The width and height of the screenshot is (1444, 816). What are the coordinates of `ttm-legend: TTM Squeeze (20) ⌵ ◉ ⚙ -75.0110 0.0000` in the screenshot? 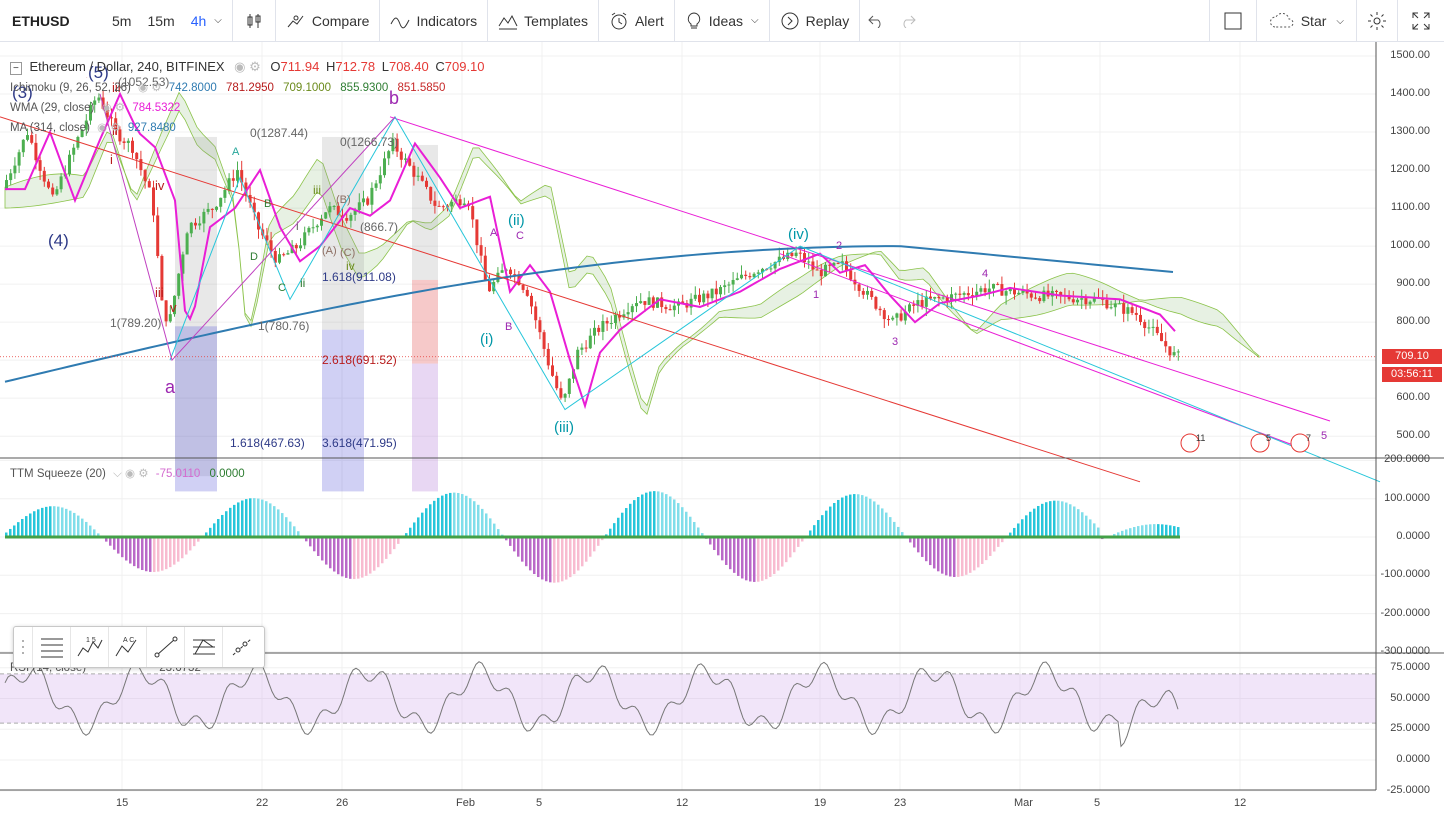 It's located at (127, 473).